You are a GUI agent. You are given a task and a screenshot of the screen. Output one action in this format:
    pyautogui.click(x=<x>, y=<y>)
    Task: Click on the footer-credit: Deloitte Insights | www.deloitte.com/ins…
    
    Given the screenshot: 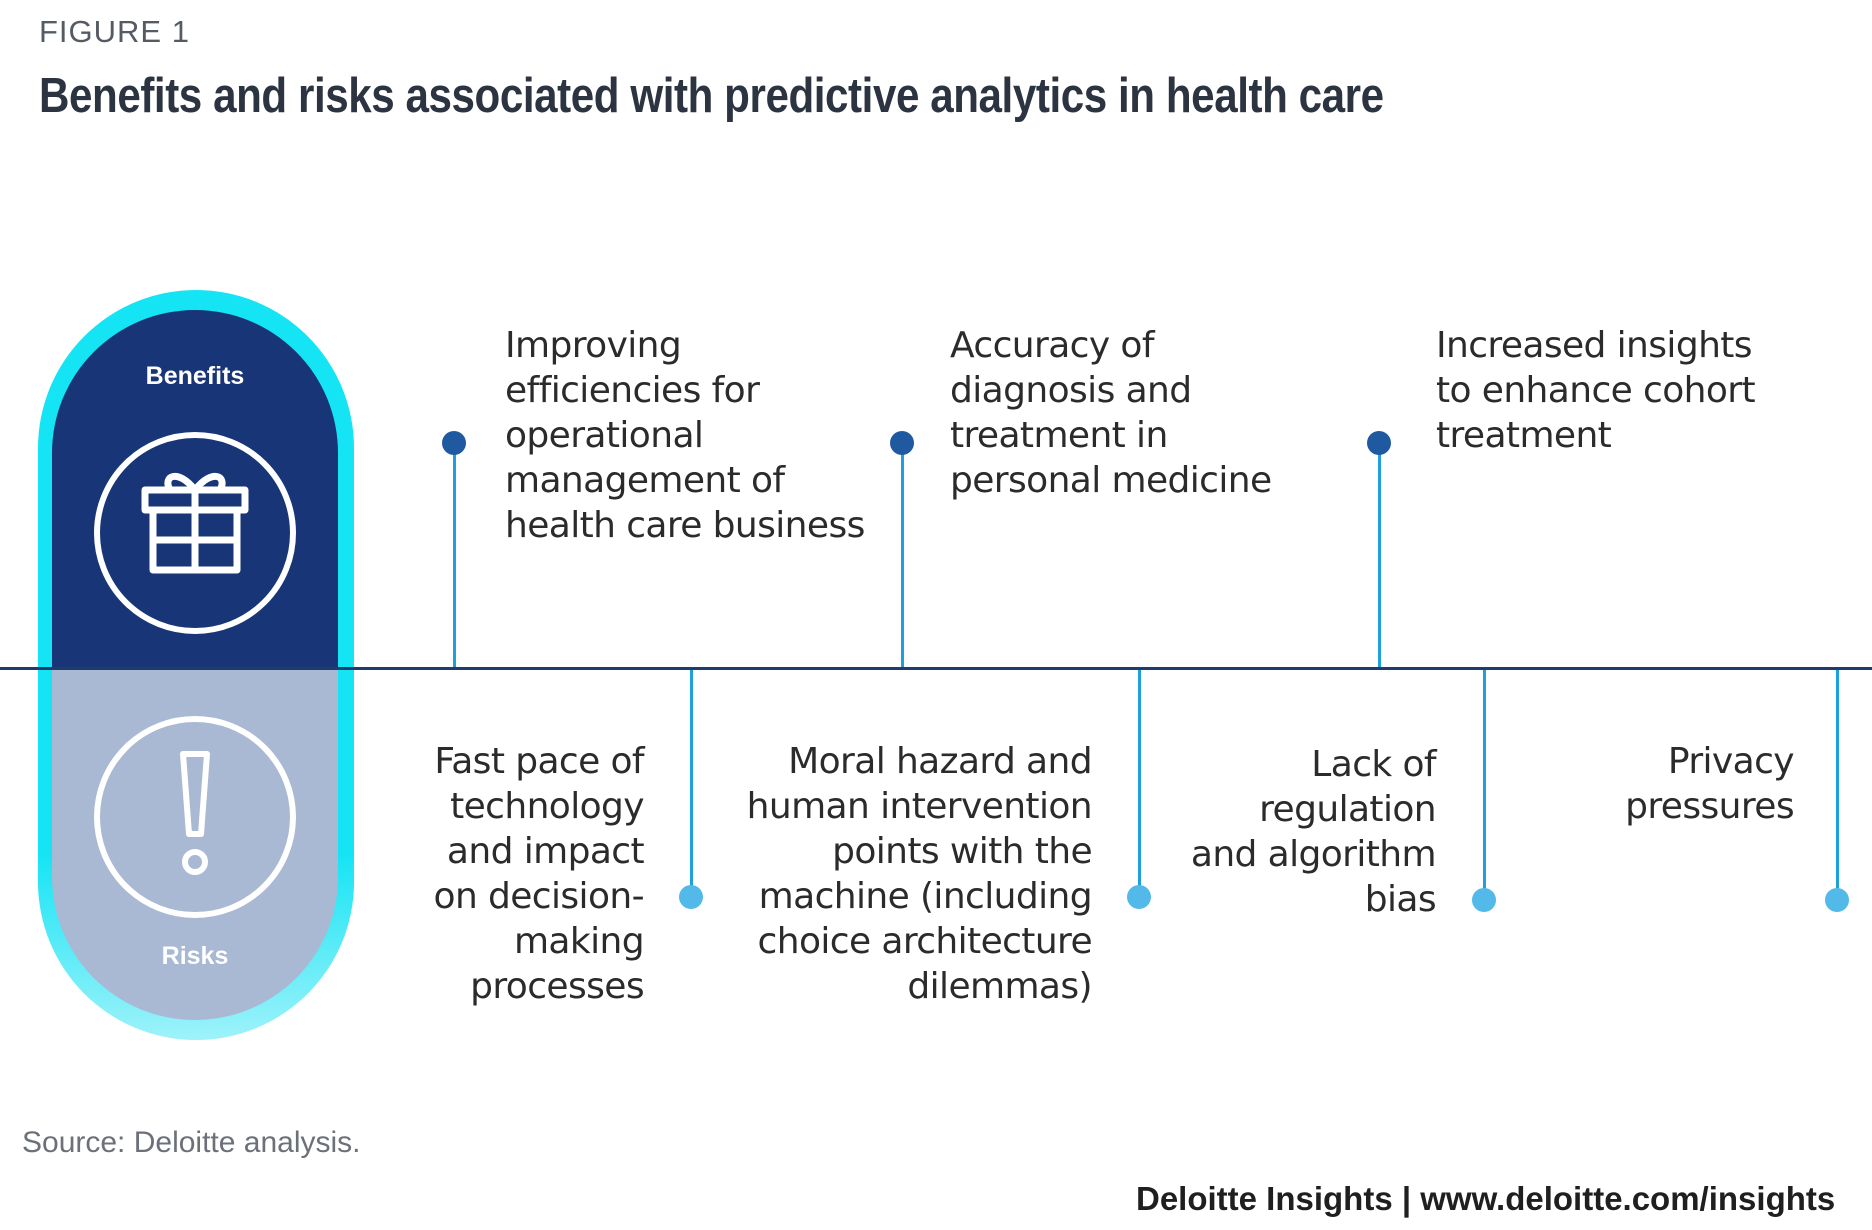 What is the action you would take?
    pyautogui.click(x=1486, y=1198)
    